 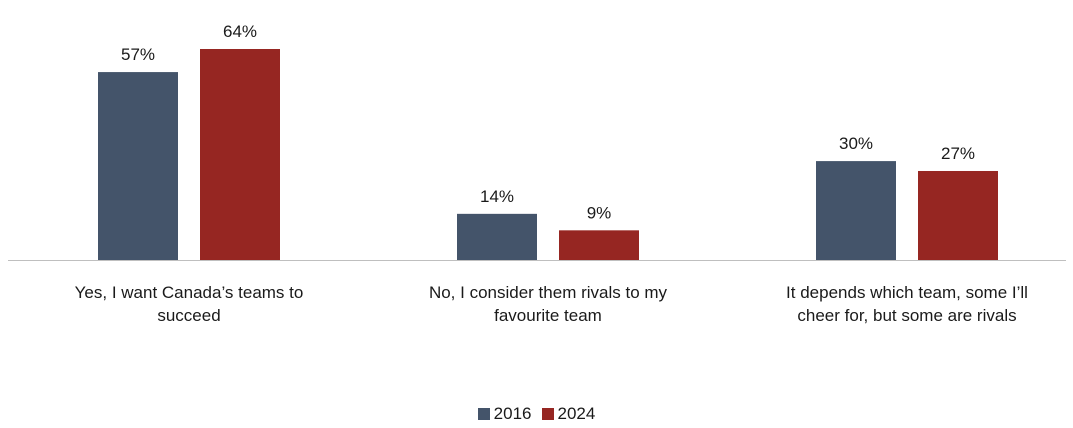 What do you see at coordinates (138, 54) in the screenshot?
I see `data-label-2016-yes: 57%` at bounding box center [138, 54].